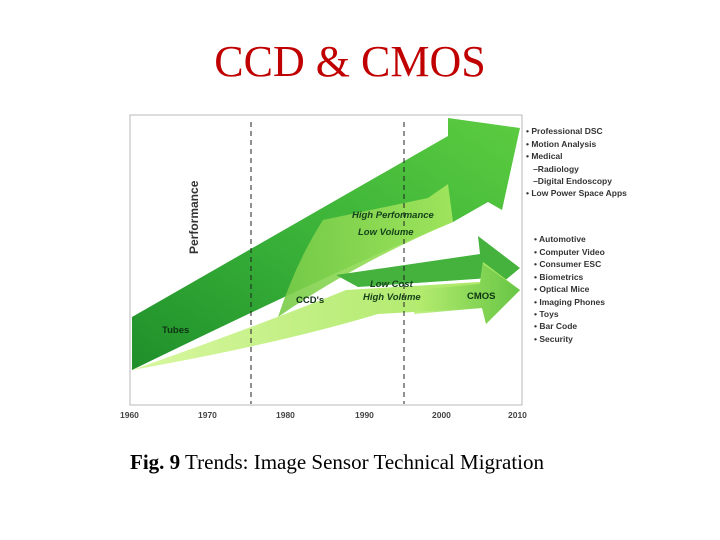 The image size is (720, 540). What do you see at coordinates (555, 326) in the screenshot?
I see `cmos-application-item: • Bar Code` at bounding box center [555, 326].